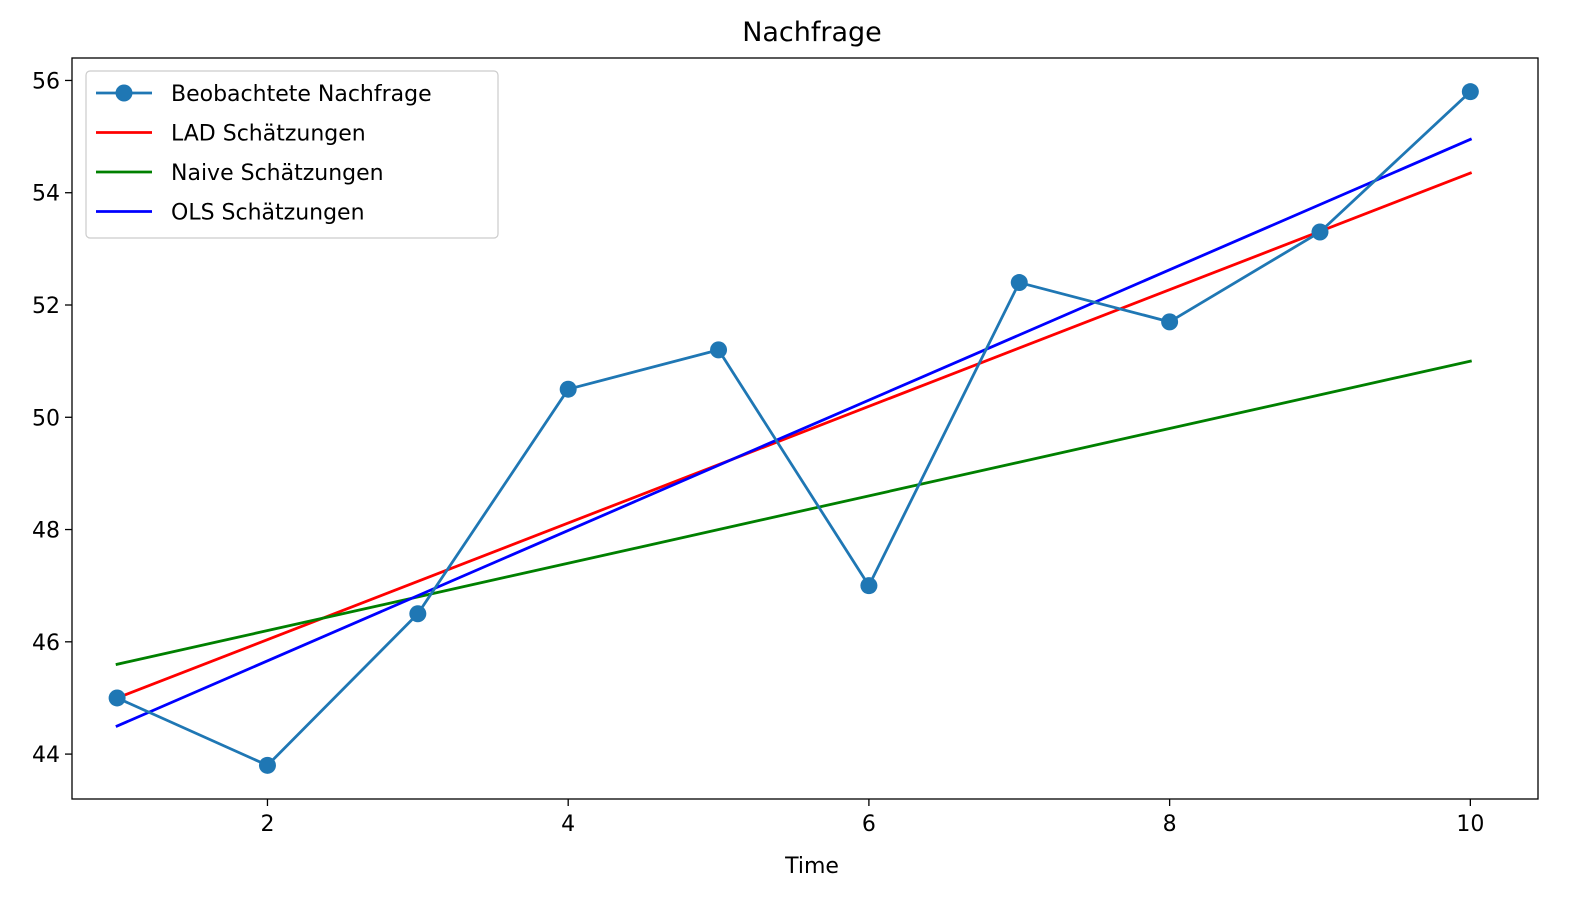 This screenshot has height=898, width=1579. I want to click on legend-label-3: OLS Schätzungen, so click(268, 213).